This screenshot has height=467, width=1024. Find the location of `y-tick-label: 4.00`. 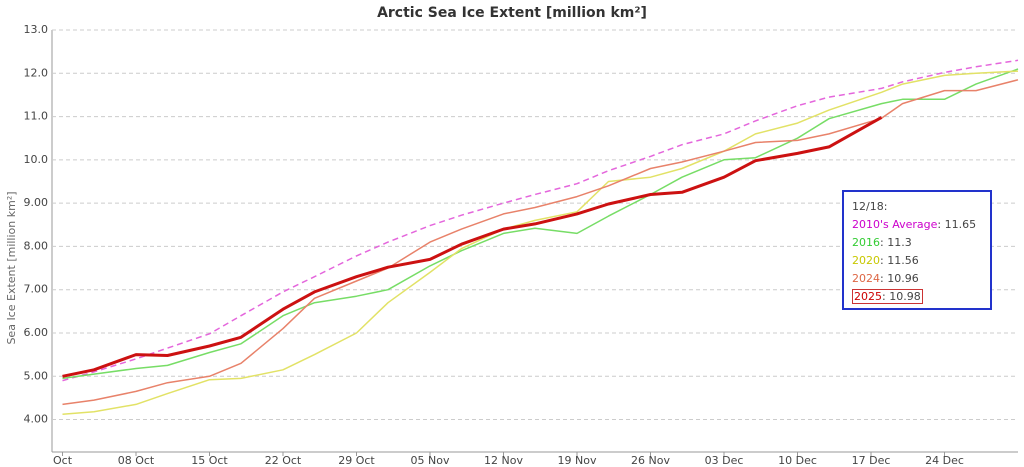

y-tick-label: 4.00 is located at coordinates (36, 419).